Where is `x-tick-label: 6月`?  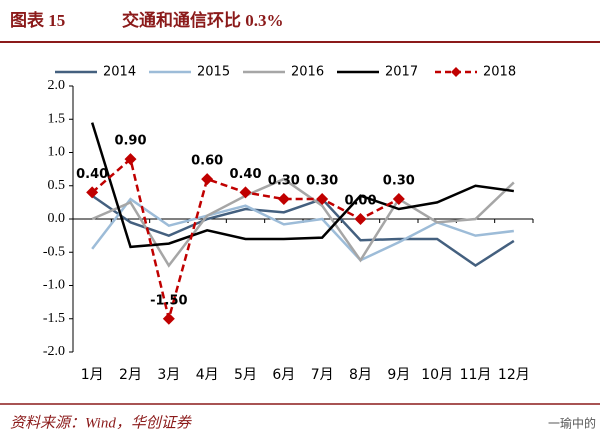
x-tick-label: 6月 is located at coordinates (283, 375).